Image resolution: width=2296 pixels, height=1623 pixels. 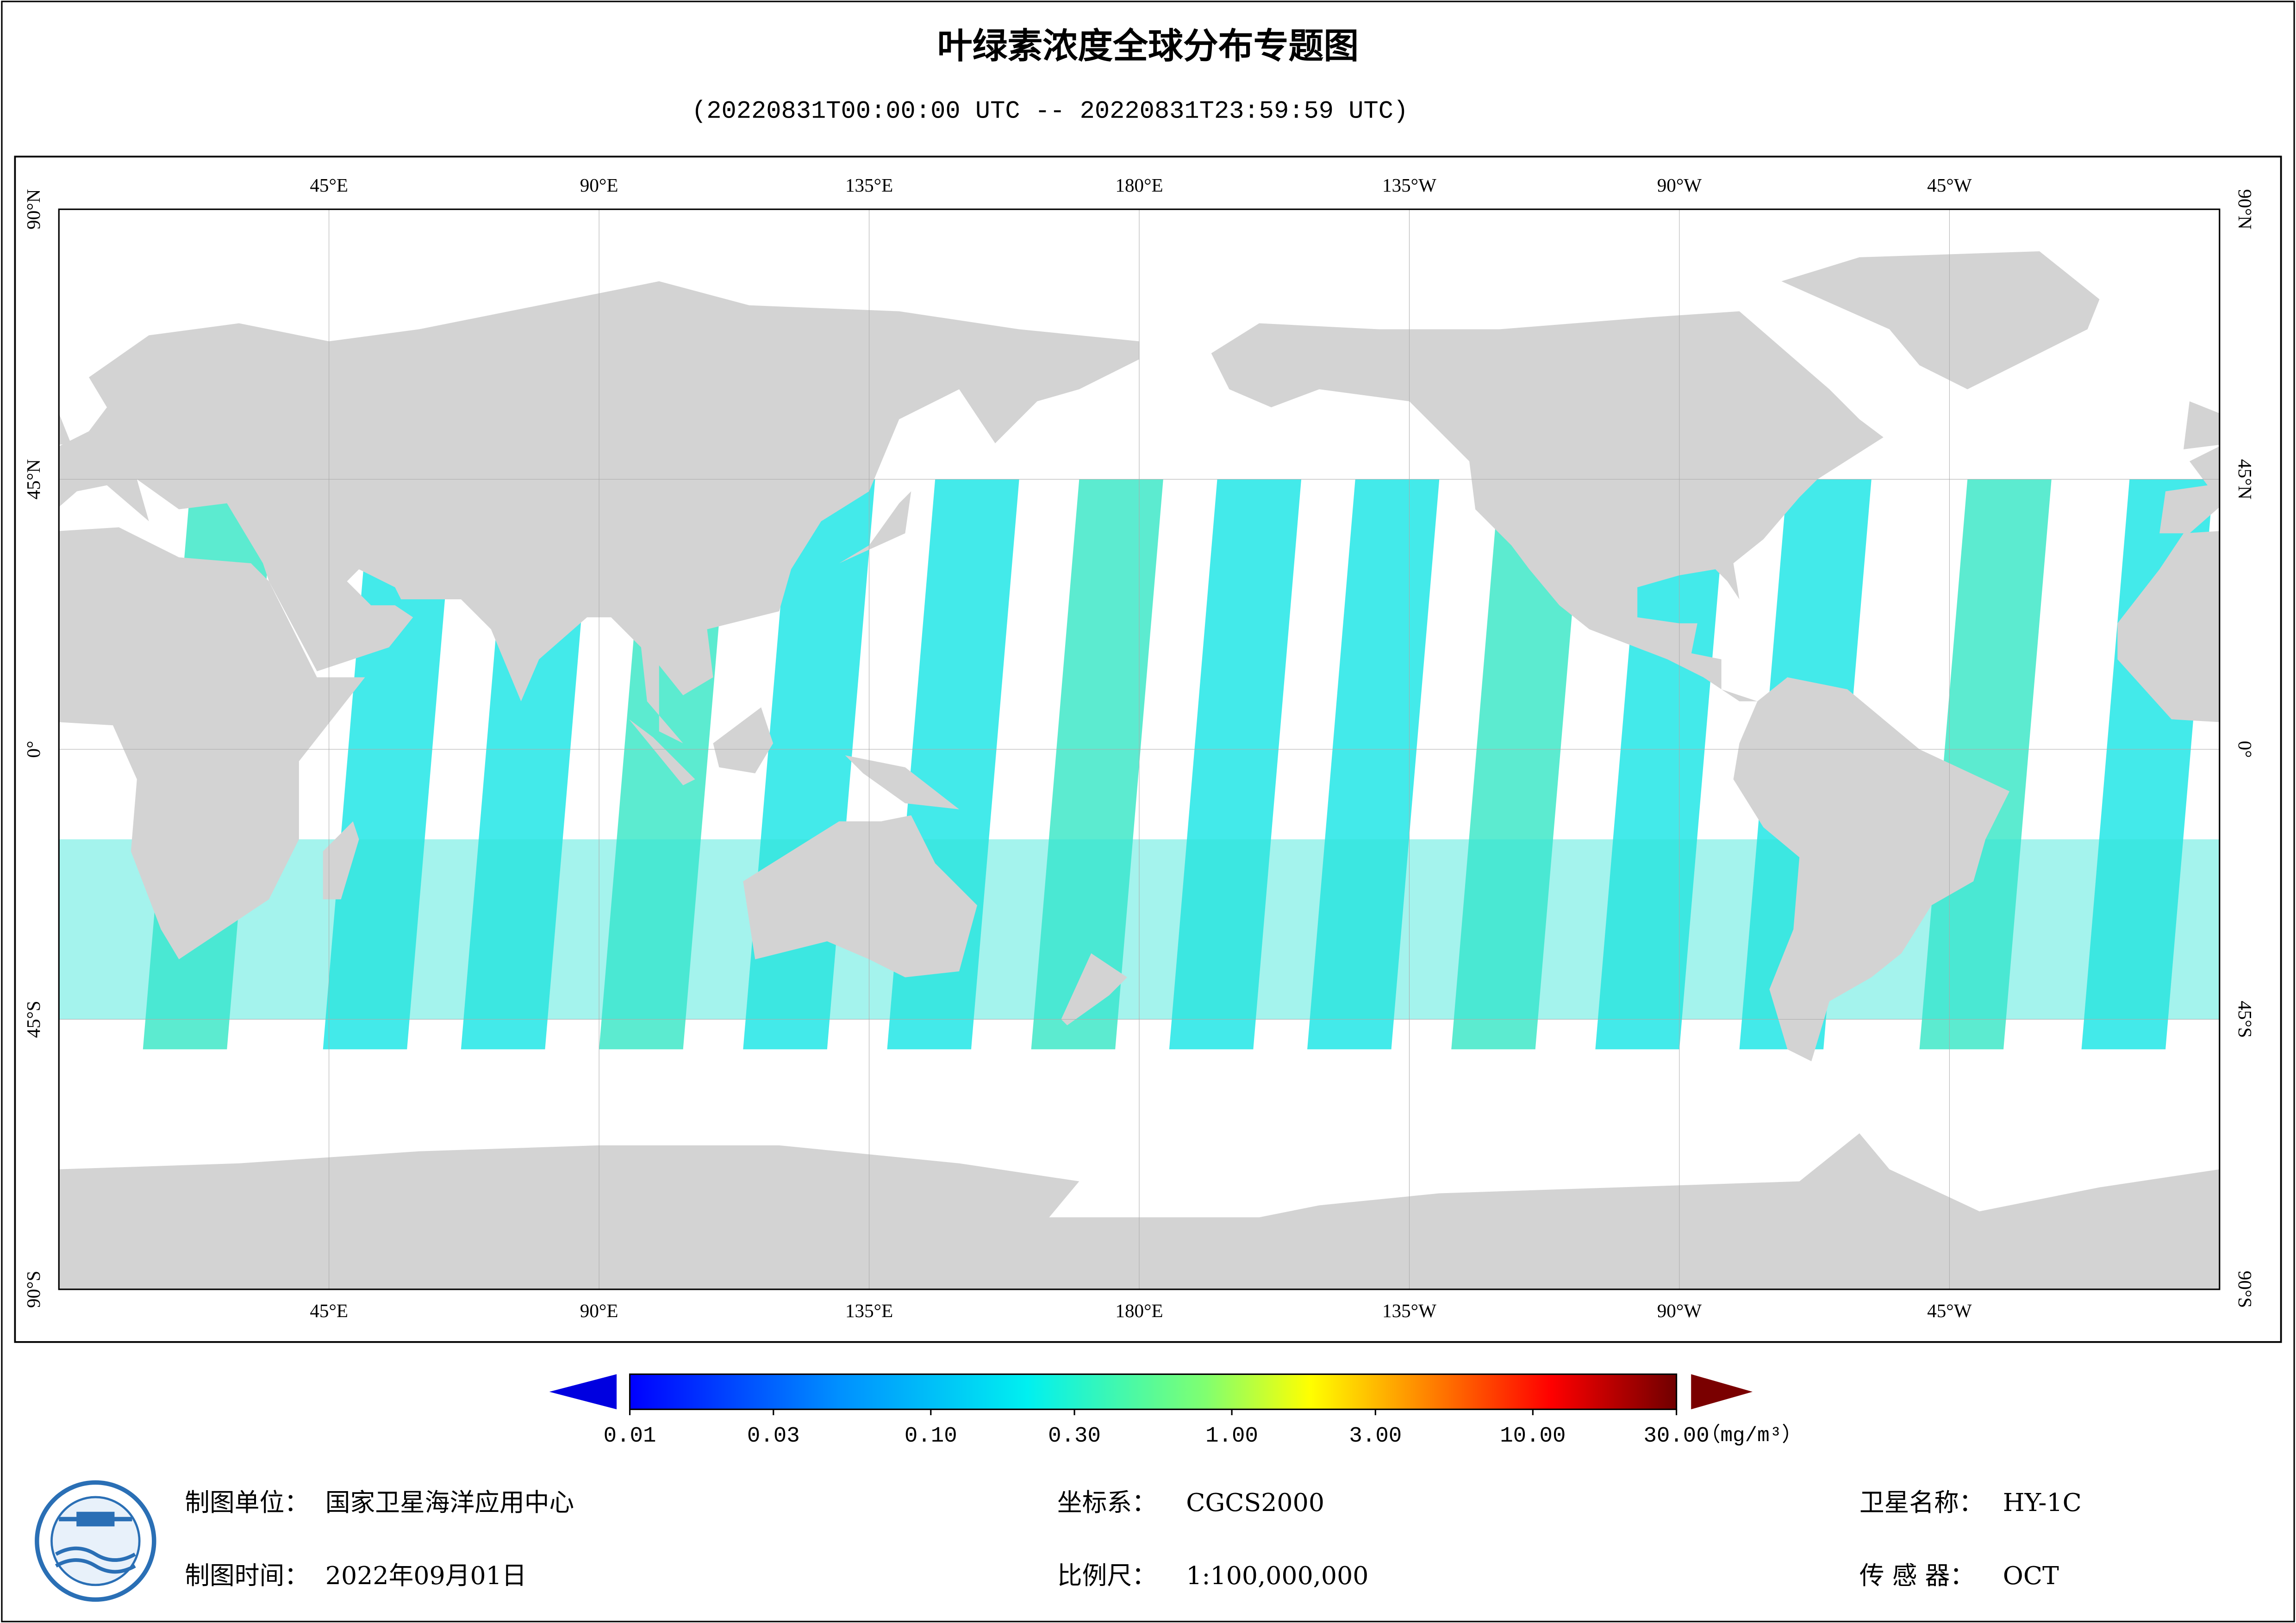 I want to click on lat-label-right: 45°N, so click(x=2245, y=479).